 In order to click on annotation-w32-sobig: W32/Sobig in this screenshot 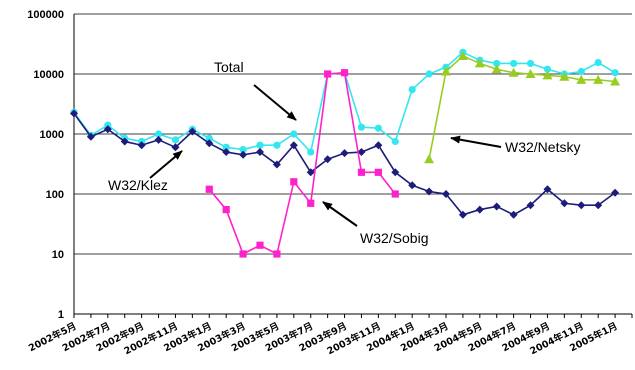, I will do `click(375, 223)`.